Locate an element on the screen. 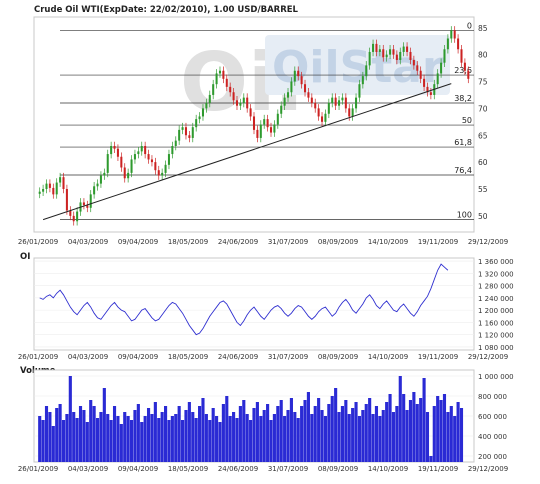  y-tick-label: 65 is located at coordinates (483, 135).